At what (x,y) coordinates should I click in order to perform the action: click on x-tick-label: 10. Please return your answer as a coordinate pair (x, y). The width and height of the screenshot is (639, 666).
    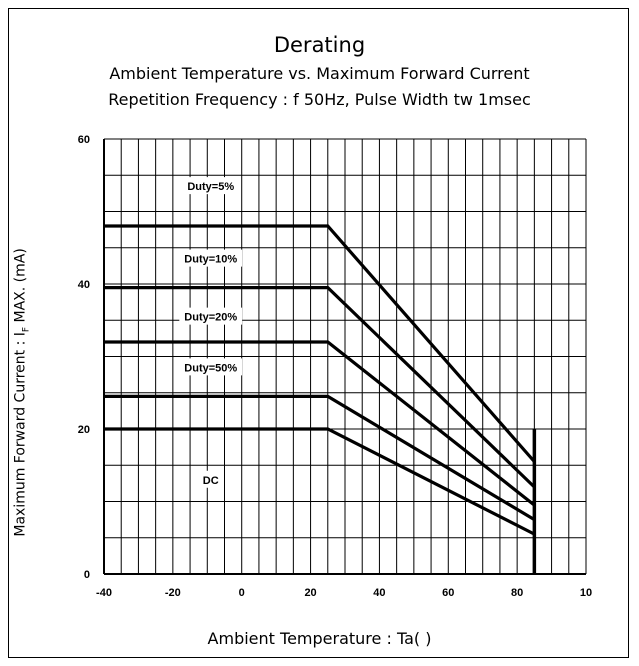
    Looking at the image, I should click on (586, 593).